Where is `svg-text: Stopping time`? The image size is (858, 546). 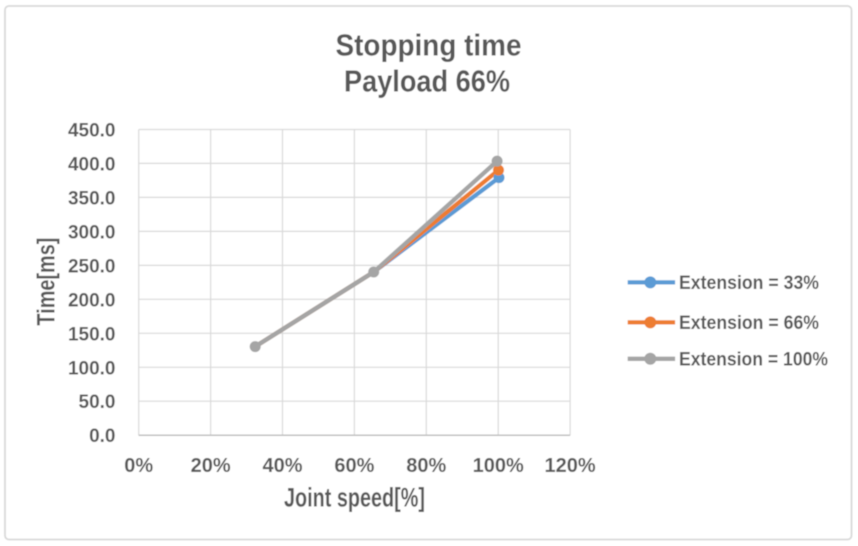
svg-text: Stopping time is located at coordinates (429, 45).